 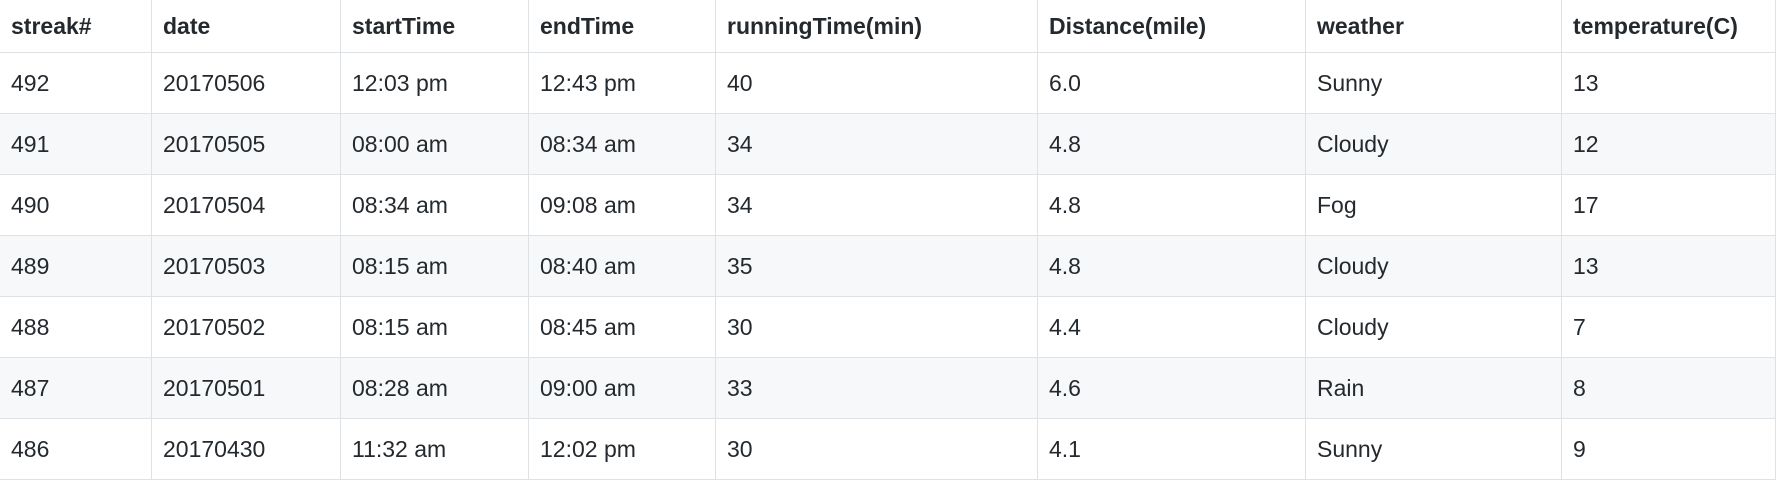 I want to click on cell-end-time: 12:02 pm, so click(x=622, y=449).